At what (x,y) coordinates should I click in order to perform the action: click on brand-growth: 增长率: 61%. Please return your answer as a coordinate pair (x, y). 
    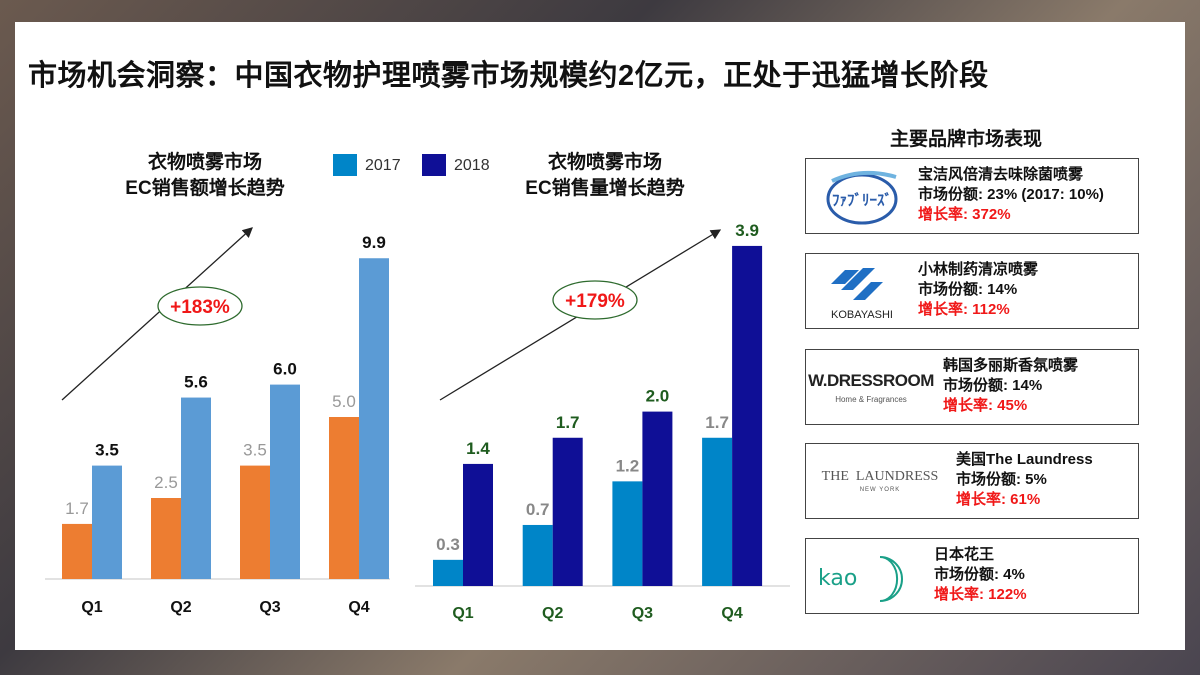
    Looking at the image, I should click on (998, 499).